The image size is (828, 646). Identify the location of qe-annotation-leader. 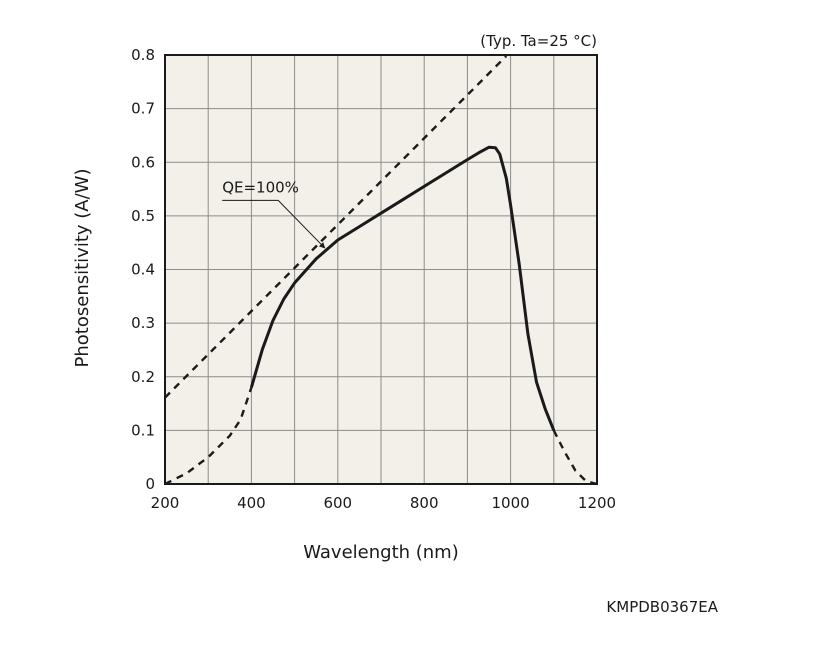
(274, 224).